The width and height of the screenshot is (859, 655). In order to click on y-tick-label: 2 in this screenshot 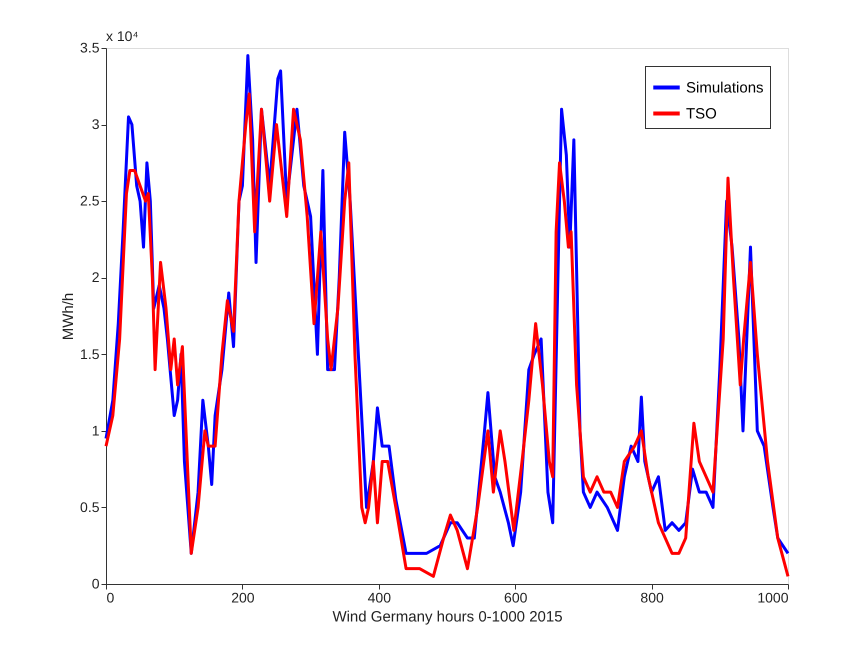, I will do `click(96, 277)`.